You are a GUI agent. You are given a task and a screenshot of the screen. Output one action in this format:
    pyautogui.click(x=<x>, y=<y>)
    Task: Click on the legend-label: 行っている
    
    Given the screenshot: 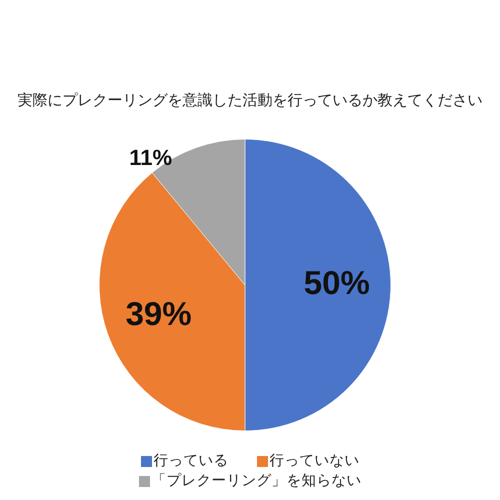 What is the action you would take?
    pyautogui.click(x=191, y=461)
    